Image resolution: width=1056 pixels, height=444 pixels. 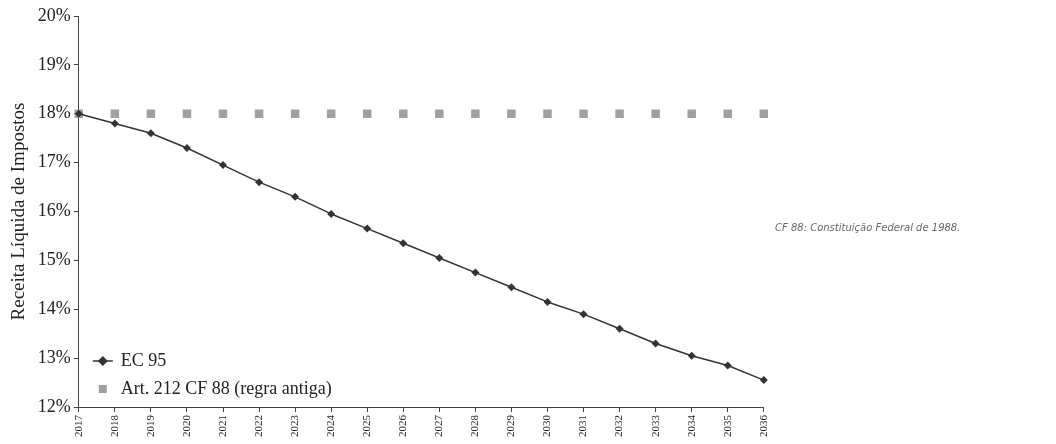 I want to click on legend-label: EC 95, so click(x=143, y=359).